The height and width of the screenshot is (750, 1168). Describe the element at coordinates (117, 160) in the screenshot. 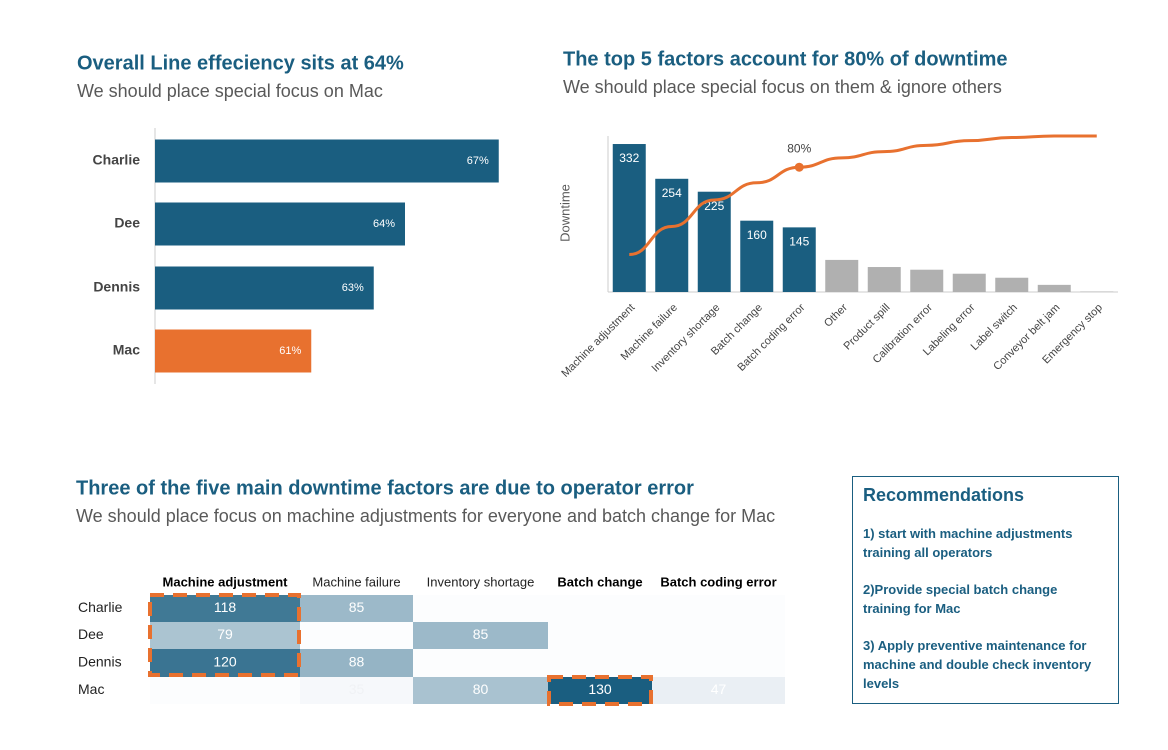

I see `category-label: Charlie` at that location.